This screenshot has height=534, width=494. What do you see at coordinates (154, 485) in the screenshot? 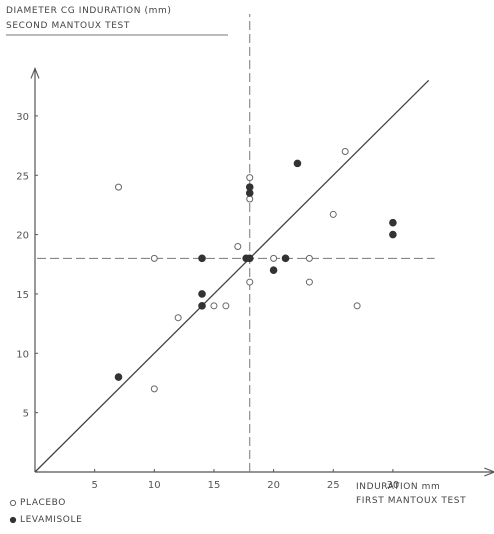
I see `x-tick-label: 10` at bounding box center [154, 485].